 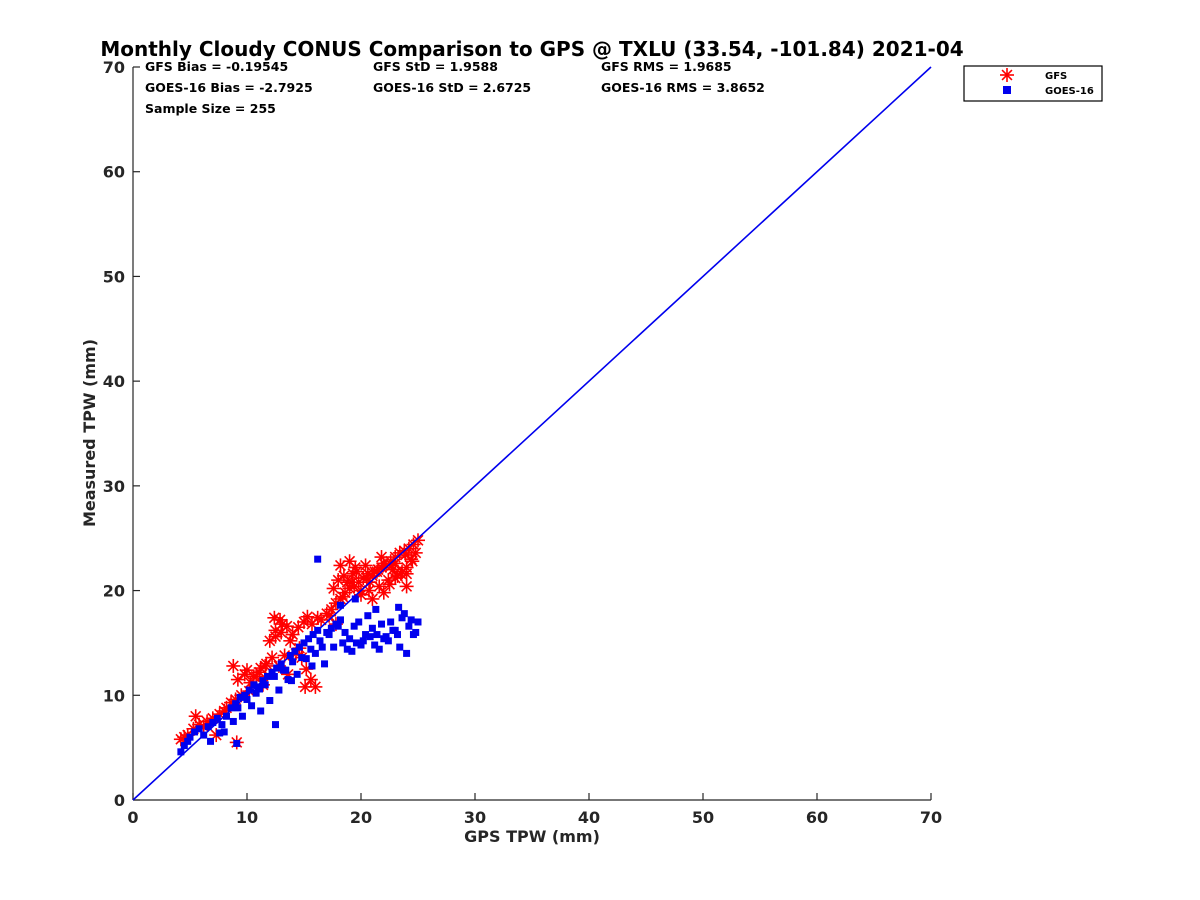 I want to click on legend-goes16-label: GOES-16, so click(x=1069, y=91).